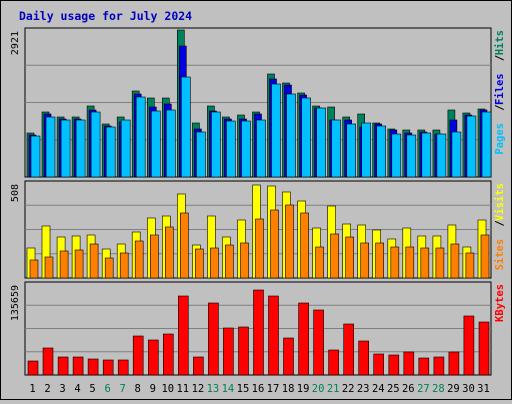 This screenshot has height=404, width=512. I want to click on x-tick-label-30: 30, so click(468, 389).